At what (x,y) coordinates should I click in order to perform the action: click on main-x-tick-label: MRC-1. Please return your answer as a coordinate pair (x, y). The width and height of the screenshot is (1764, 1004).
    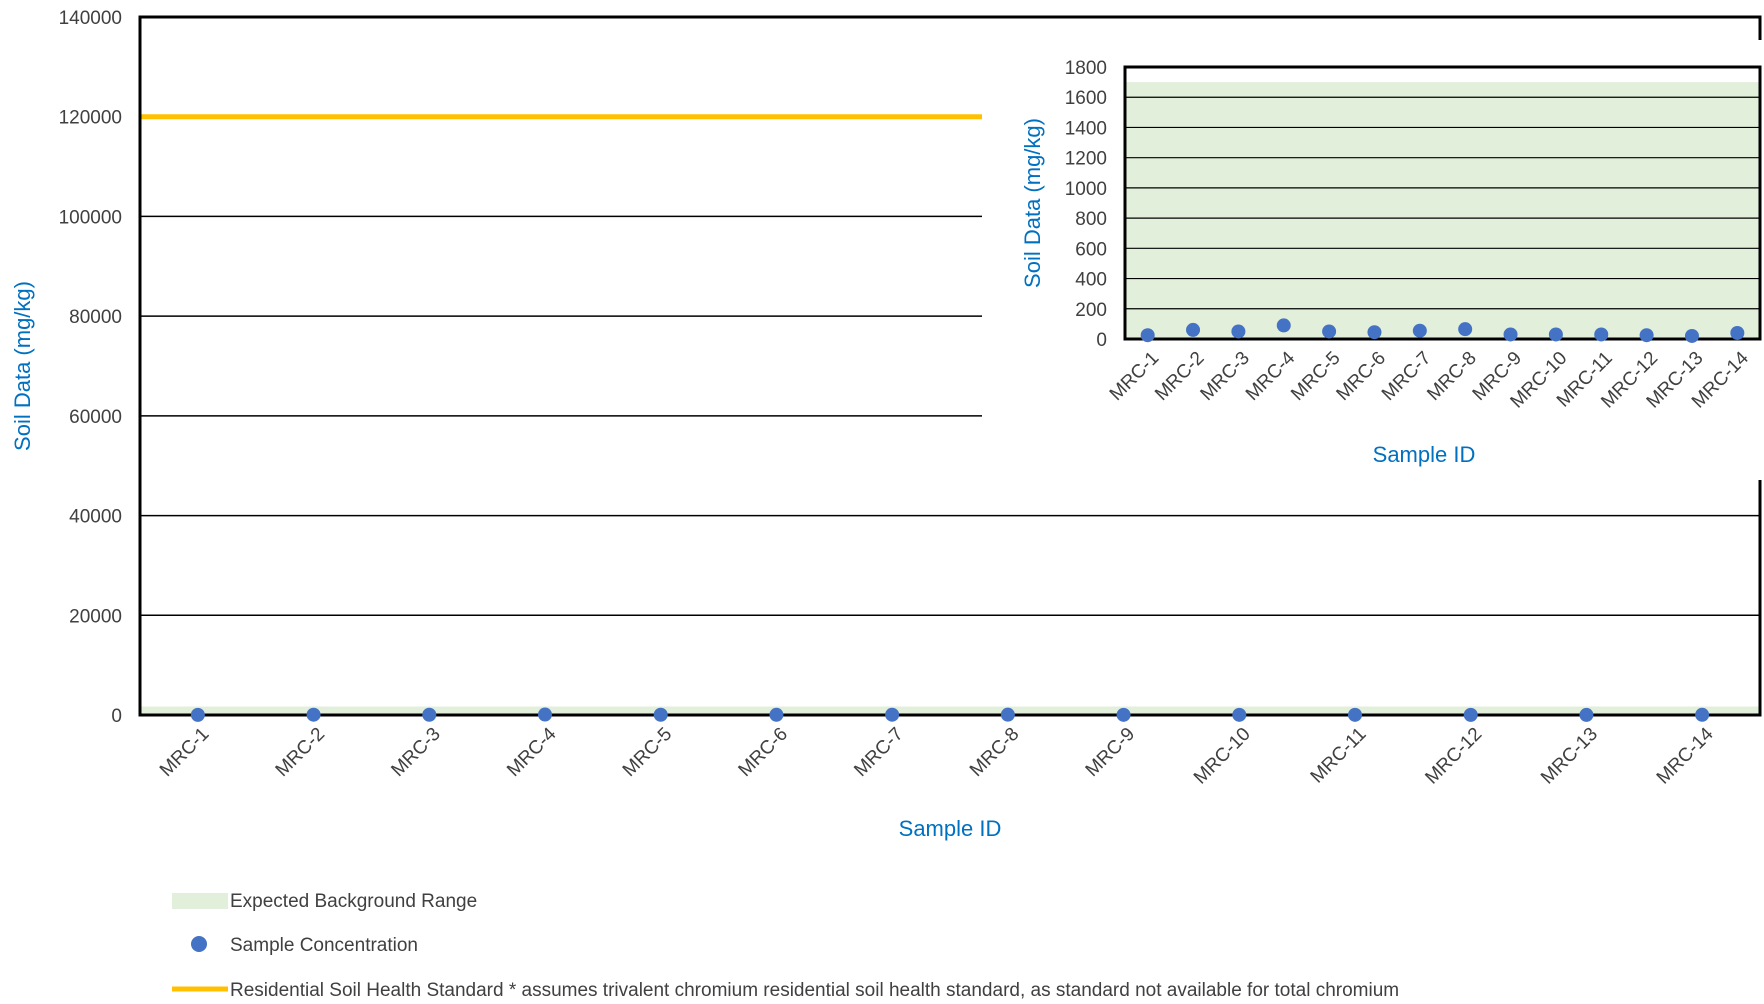
    Looking at the image, I should click on (184, 752).